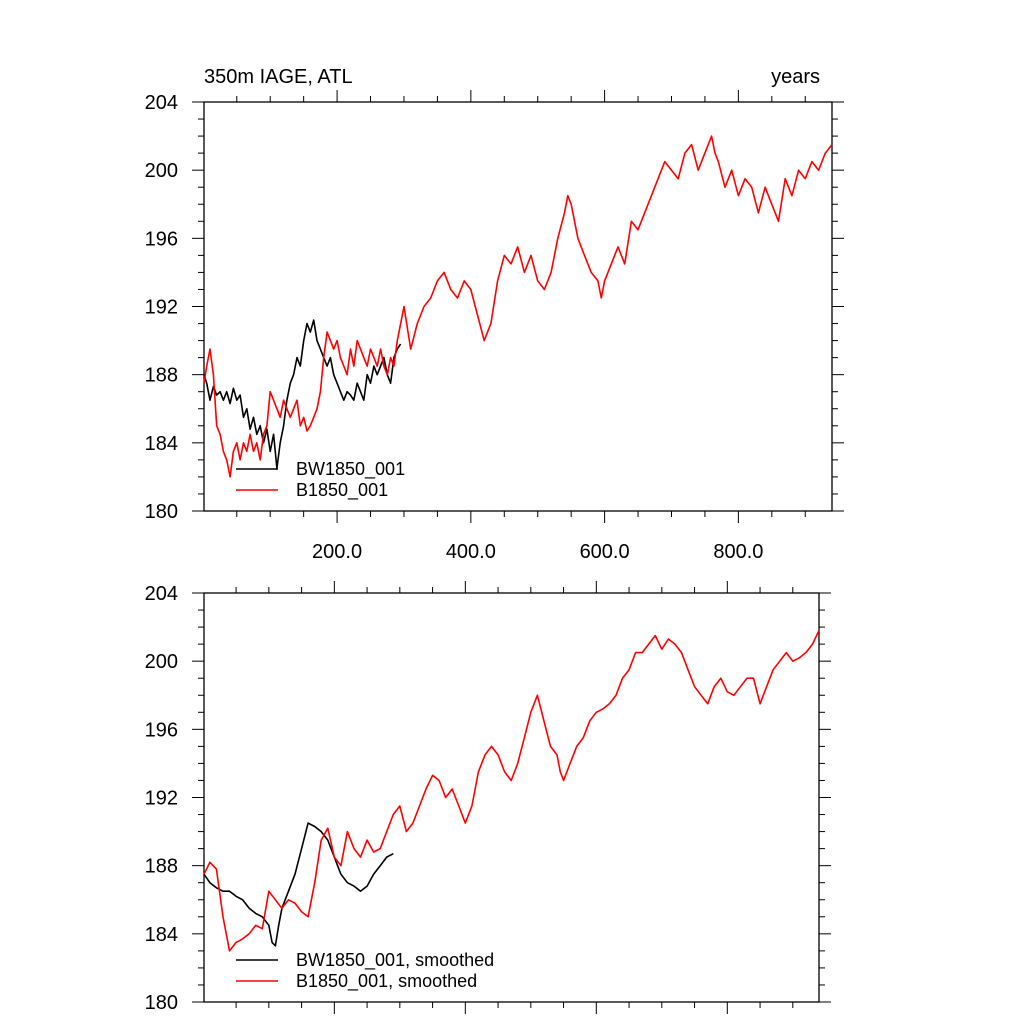  Describe the element at coordinates (395, 960) in the screenshot. I see `legend-label: BW1850_001, smoothed` at that location.